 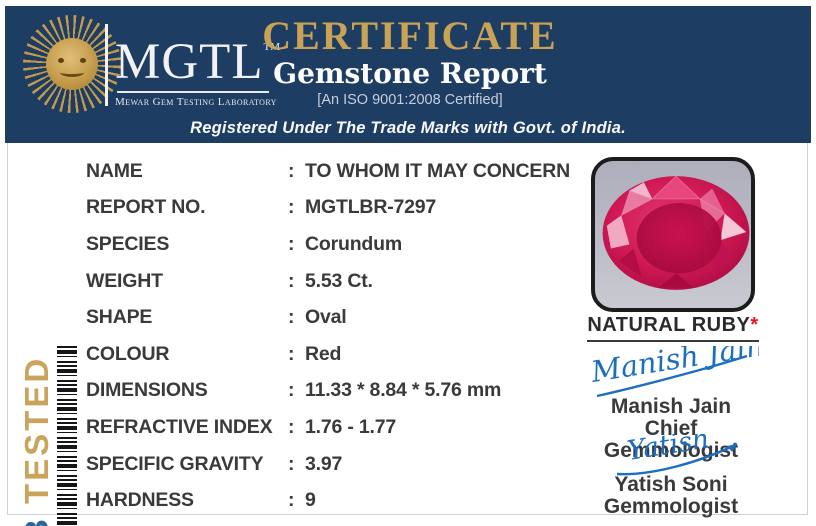 I want to click on sun-logo-icon, so click(x=72, y=64).